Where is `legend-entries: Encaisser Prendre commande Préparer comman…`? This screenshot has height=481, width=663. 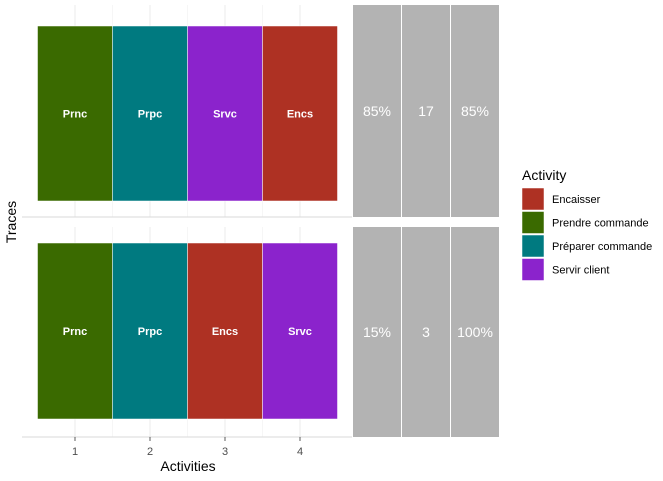
legend-entries: Encaisser Prendre commande Préparer comman… is located at coordinates (586, 234).